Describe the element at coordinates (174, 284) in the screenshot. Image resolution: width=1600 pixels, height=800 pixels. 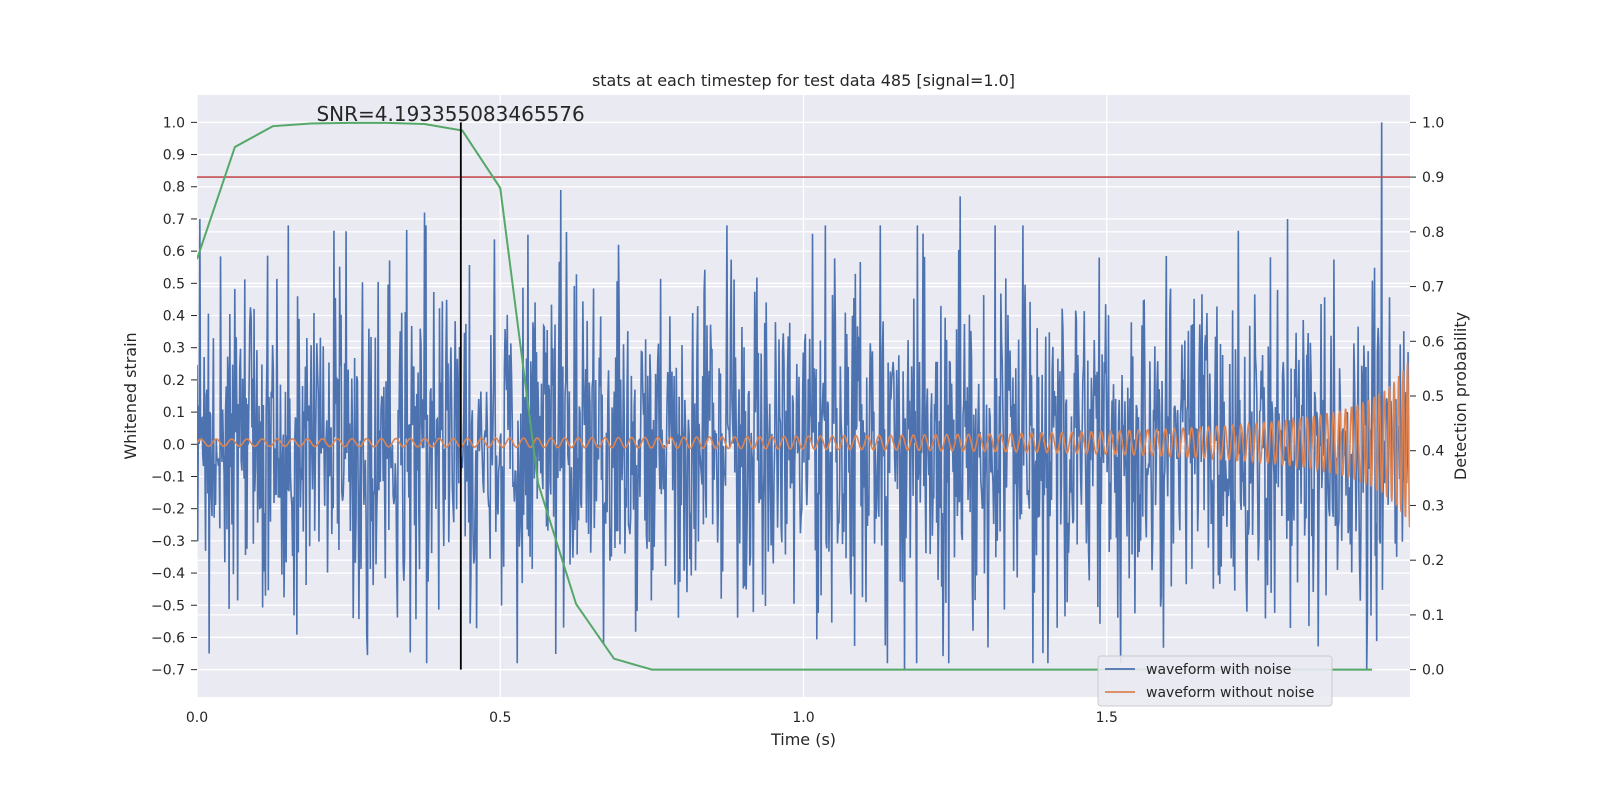
I see `y-tick-label: 0.5` at that location.